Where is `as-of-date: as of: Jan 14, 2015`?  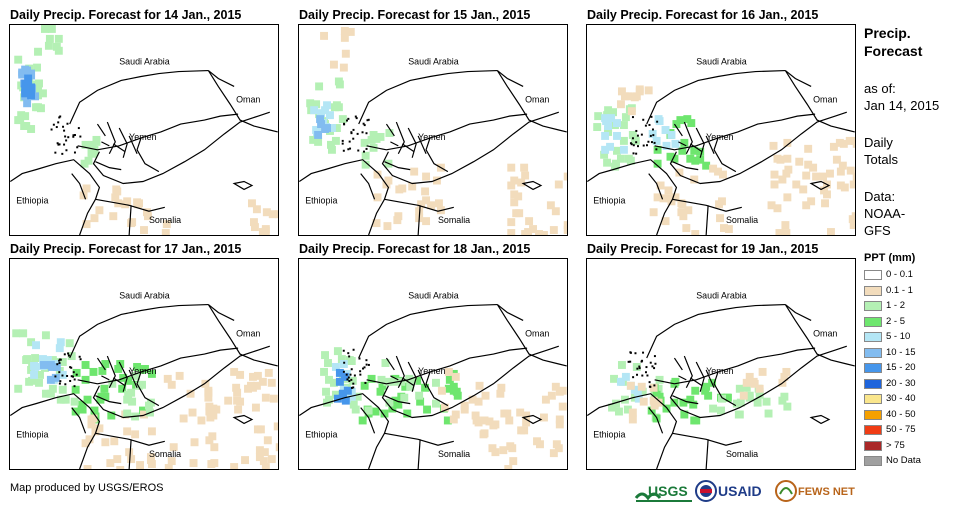
as-of-date: as of: Jan 14, 2015 is located at coordinates (901, 97).